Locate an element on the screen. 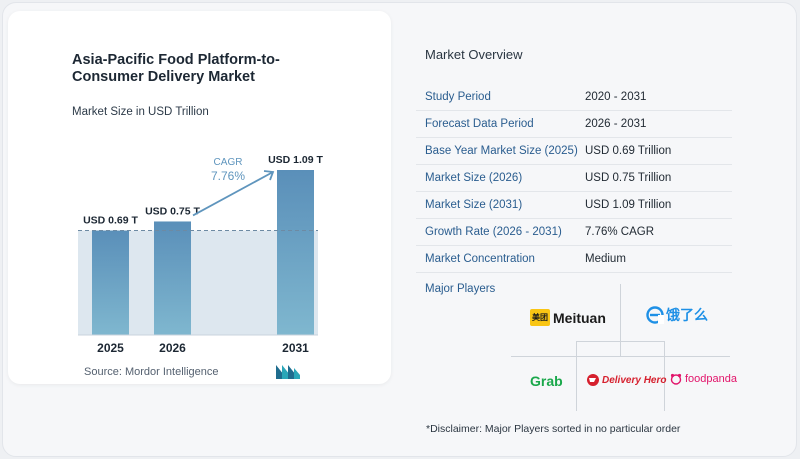 Image resolution: width=800 pixels, height=459 pixels. overview-row-label: Market Size (2031) is located at coordinates (474, 205).